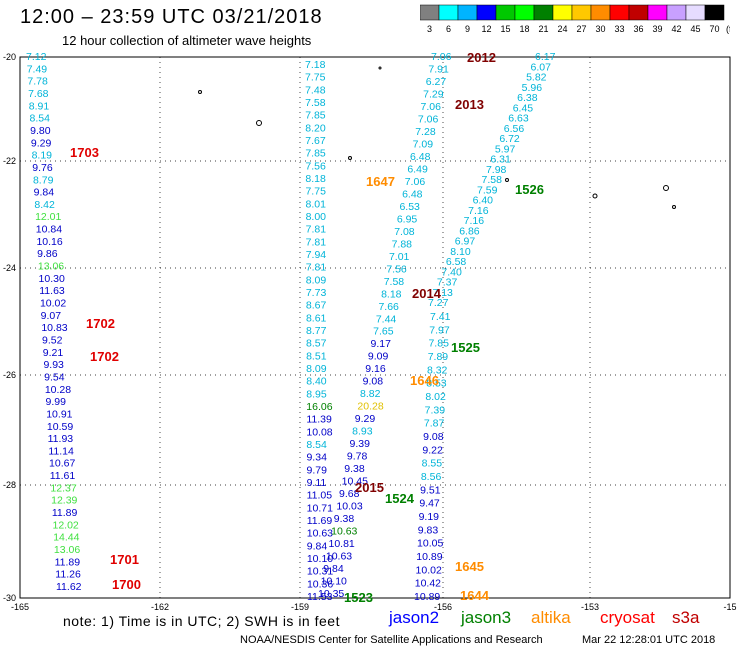  What do you see at coordinates (68, 562) in the screenshot?
I see `swh-value: 11.89` at bounding box center [68, 562].